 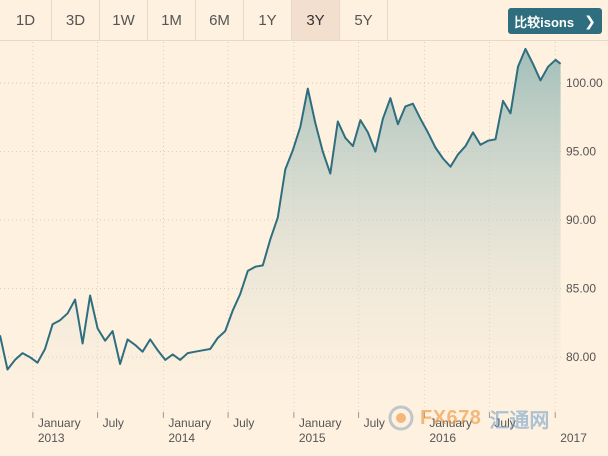 I want to click on x-tick-year-label: 2017, so click(x=573, y=438).